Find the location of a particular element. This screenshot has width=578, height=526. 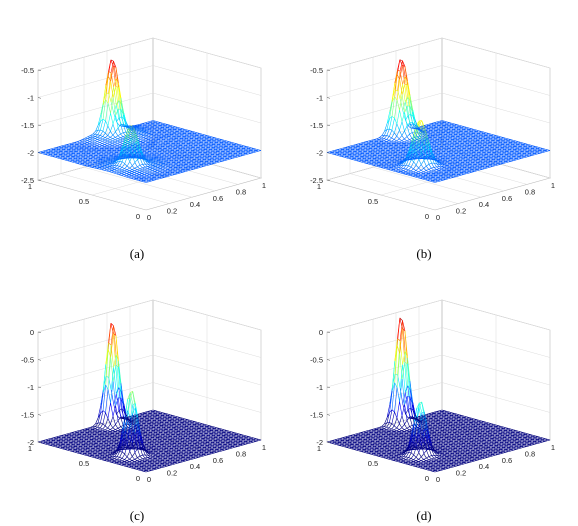

z-tick-labels: 0 -0.5 -1 -1.5 -2 is located at coordinates (320, 387).